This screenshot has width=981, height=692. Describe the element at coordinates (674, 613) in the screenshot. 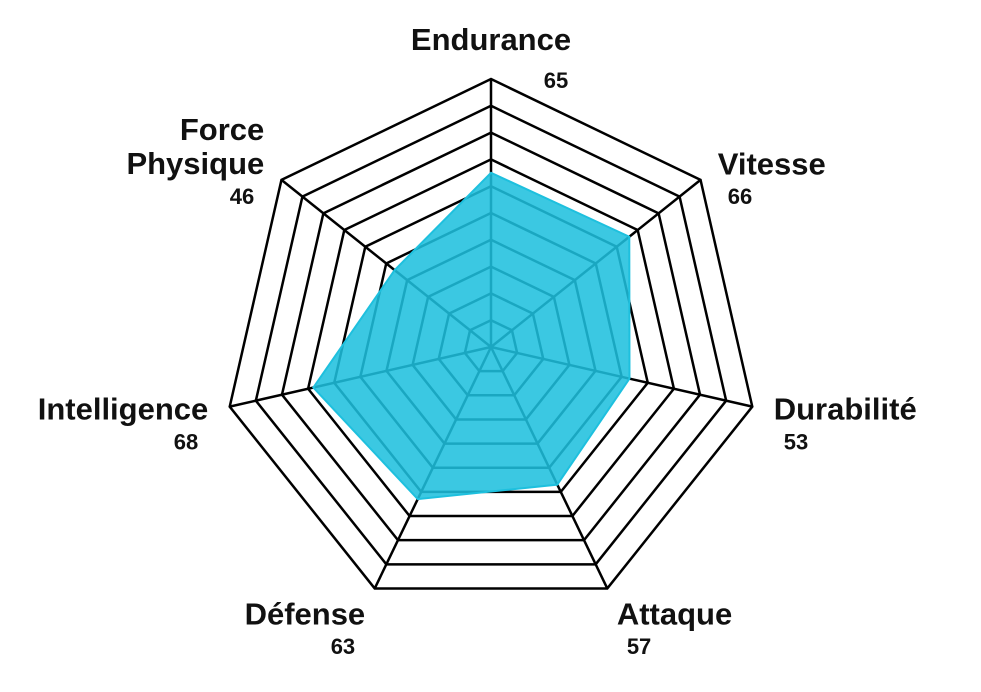

I see `category-label: Attaque` at that location.